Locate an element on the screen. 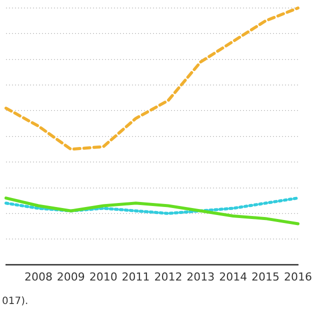  x-tick-label: 2016 is located at coordinates (298, 277).